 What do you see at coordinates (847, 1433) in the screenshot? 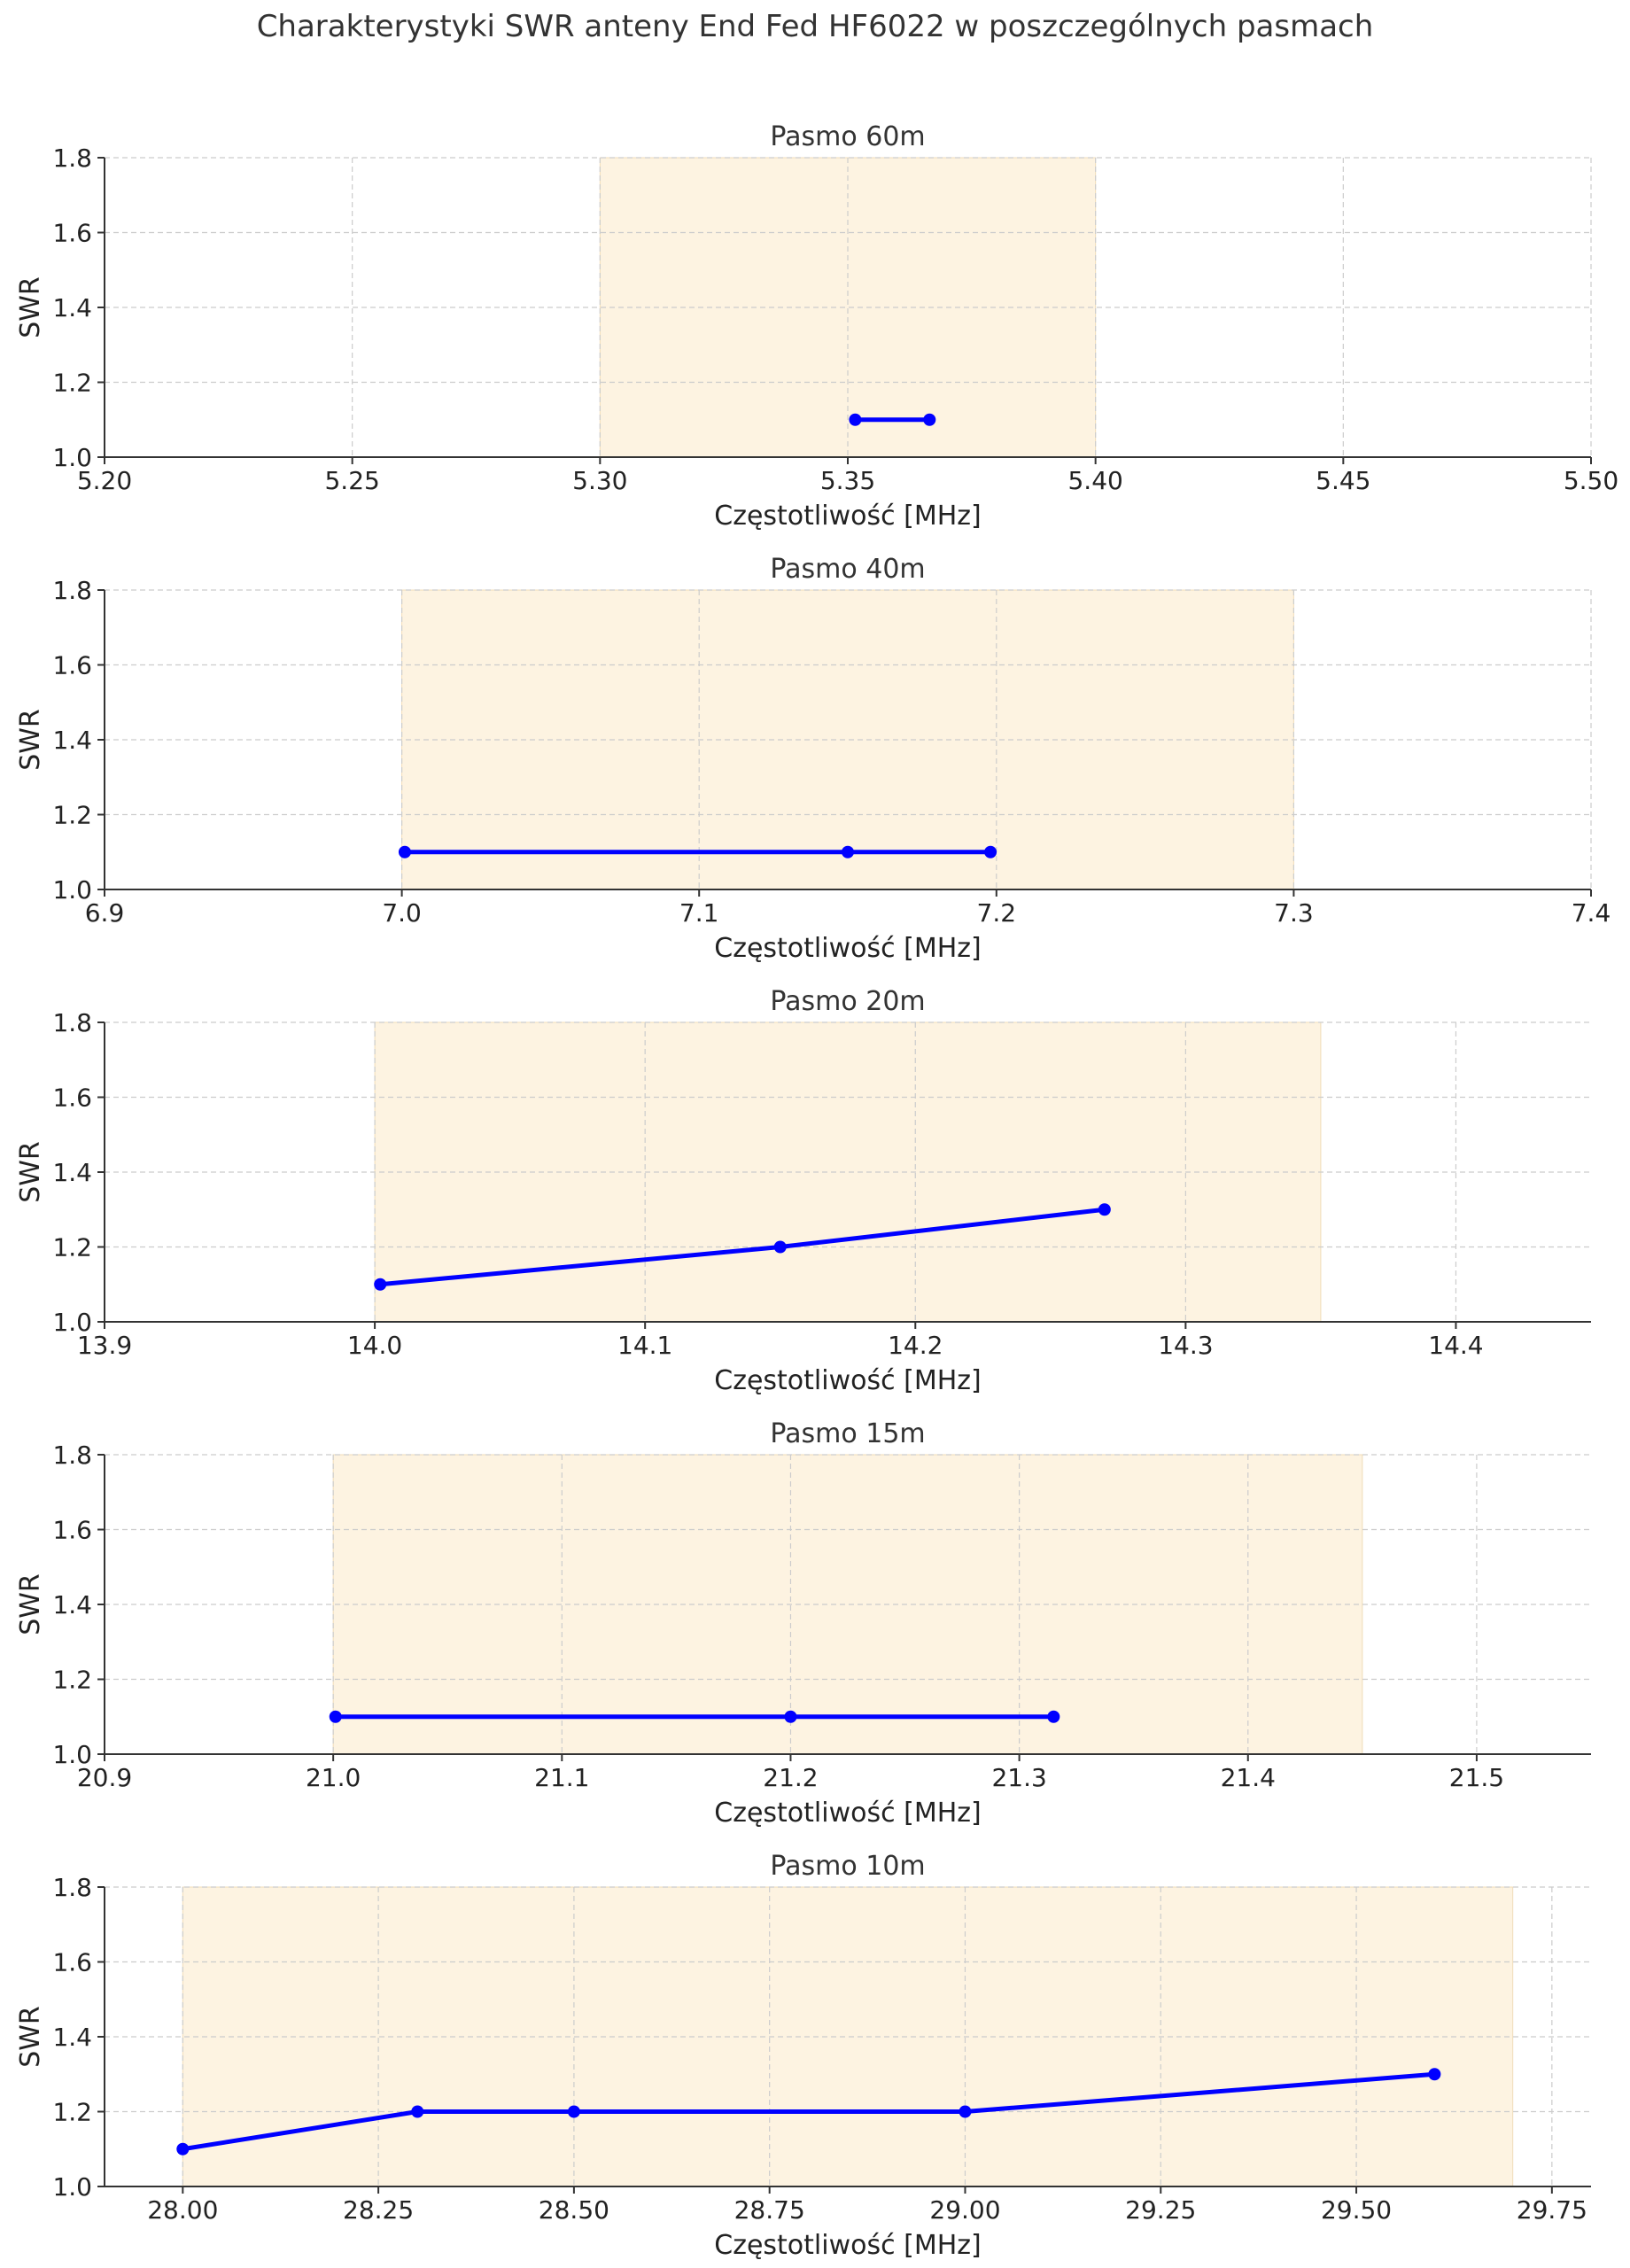
I see `chart-title: Pasmo 15m` at bounding box center [847, 1433].